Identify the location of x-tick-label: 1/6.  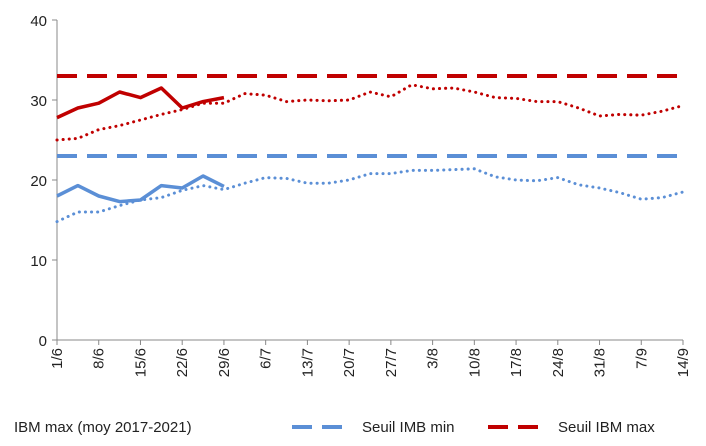
(57, 358).